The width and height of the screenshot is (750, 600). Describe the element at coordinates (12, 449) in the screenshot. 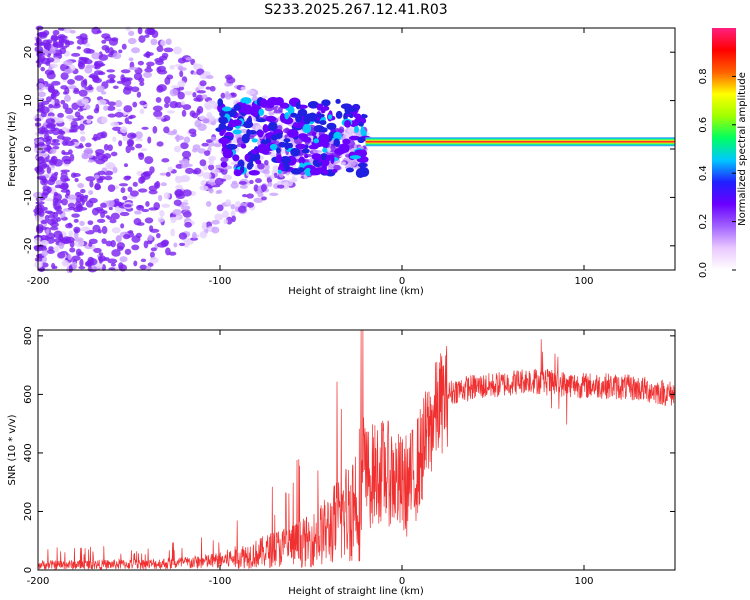

I see `snr-y-label: SNR (10 * v/v)` at that location.